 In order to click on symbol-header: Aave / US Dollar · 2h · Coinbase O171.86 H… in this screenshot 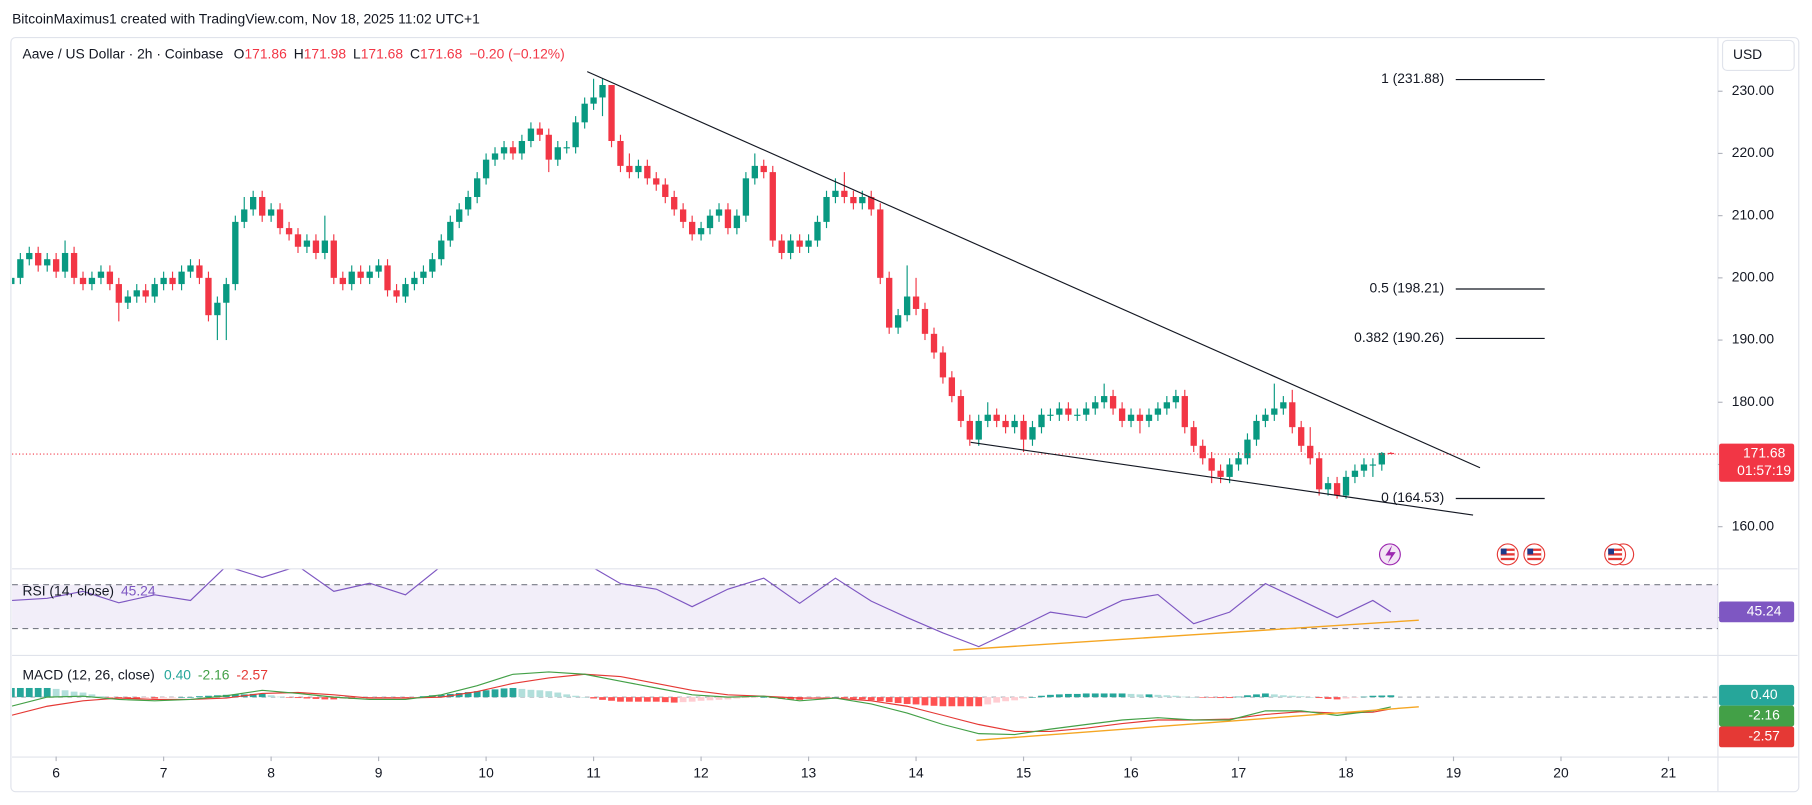, I will do `click(293, 53)`.